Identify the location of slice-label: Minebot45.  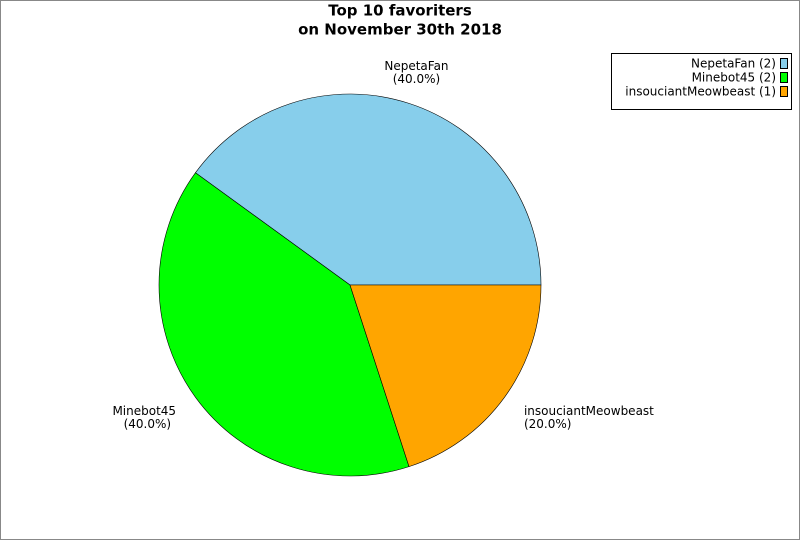
(144, 411).